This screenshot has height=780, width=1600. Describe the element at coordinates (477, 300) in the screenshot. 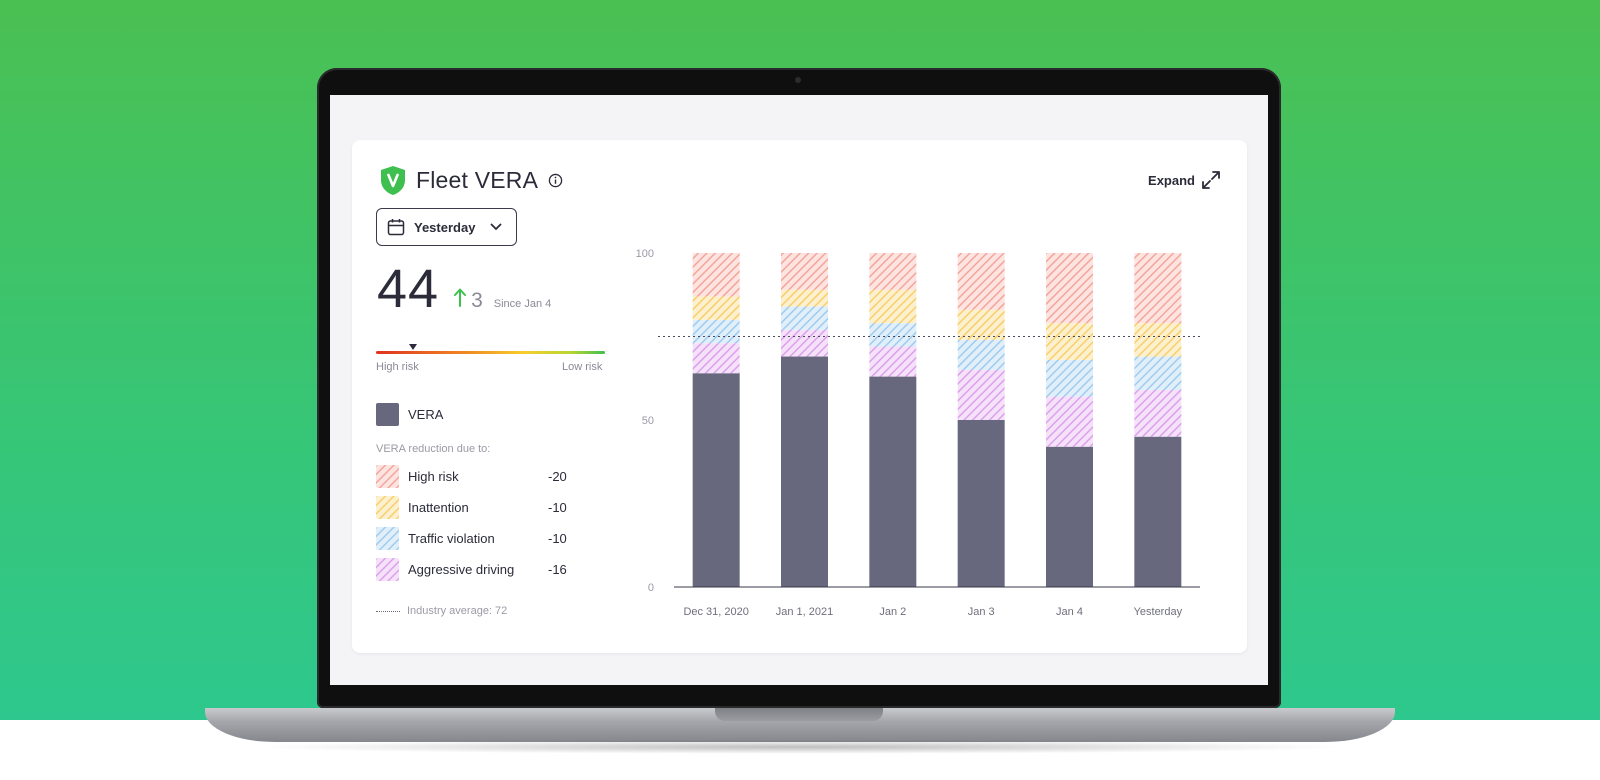

I see `score-delta: 3` at that location.